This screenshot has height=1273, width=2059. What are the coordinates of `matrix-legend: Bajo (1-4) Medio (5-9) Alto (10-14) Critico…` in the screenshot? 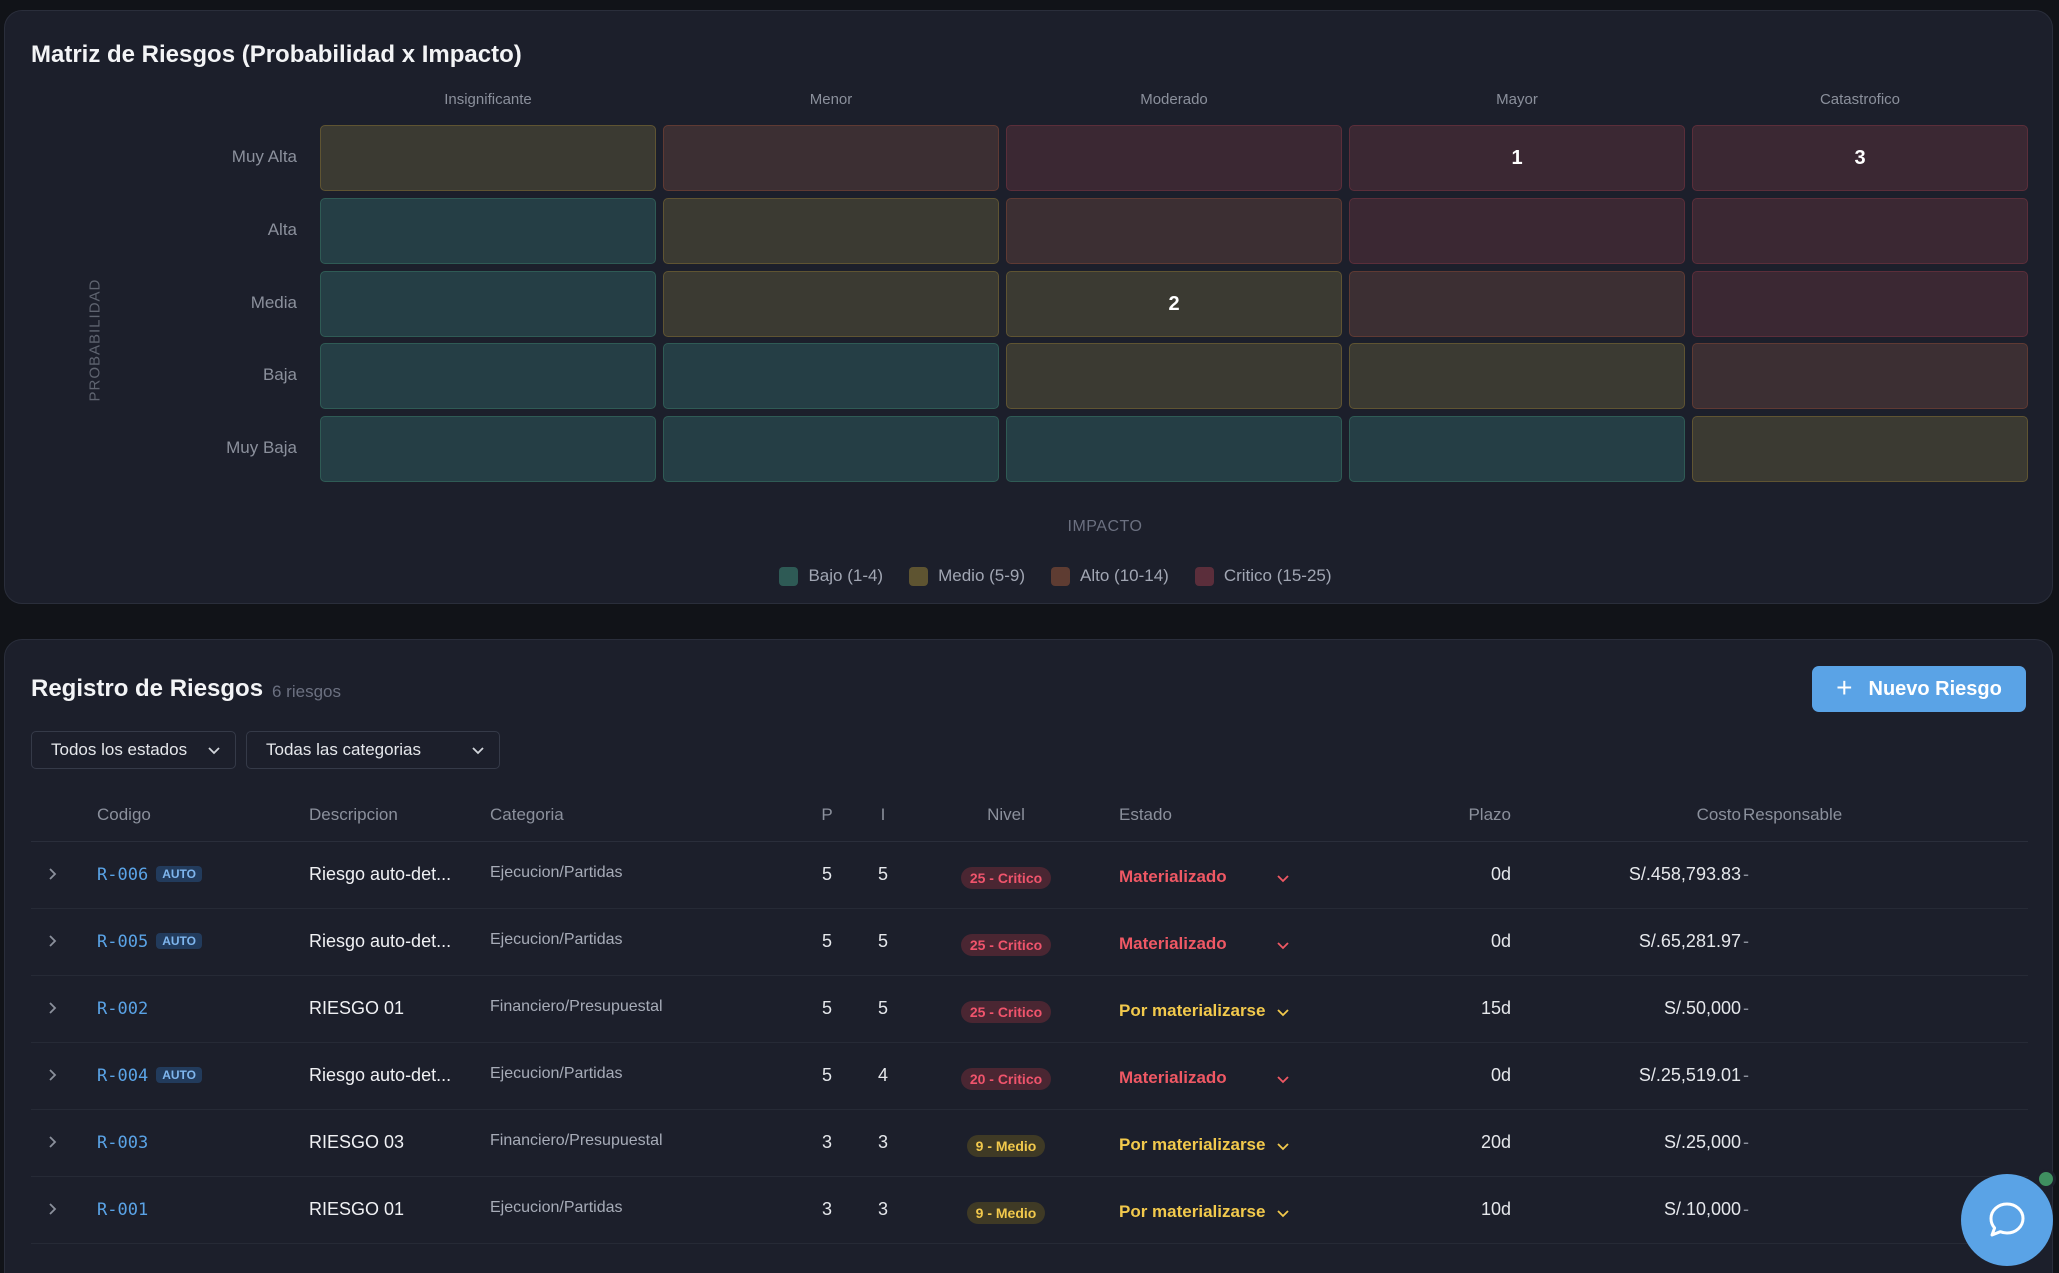 It's located at (1029, 576).